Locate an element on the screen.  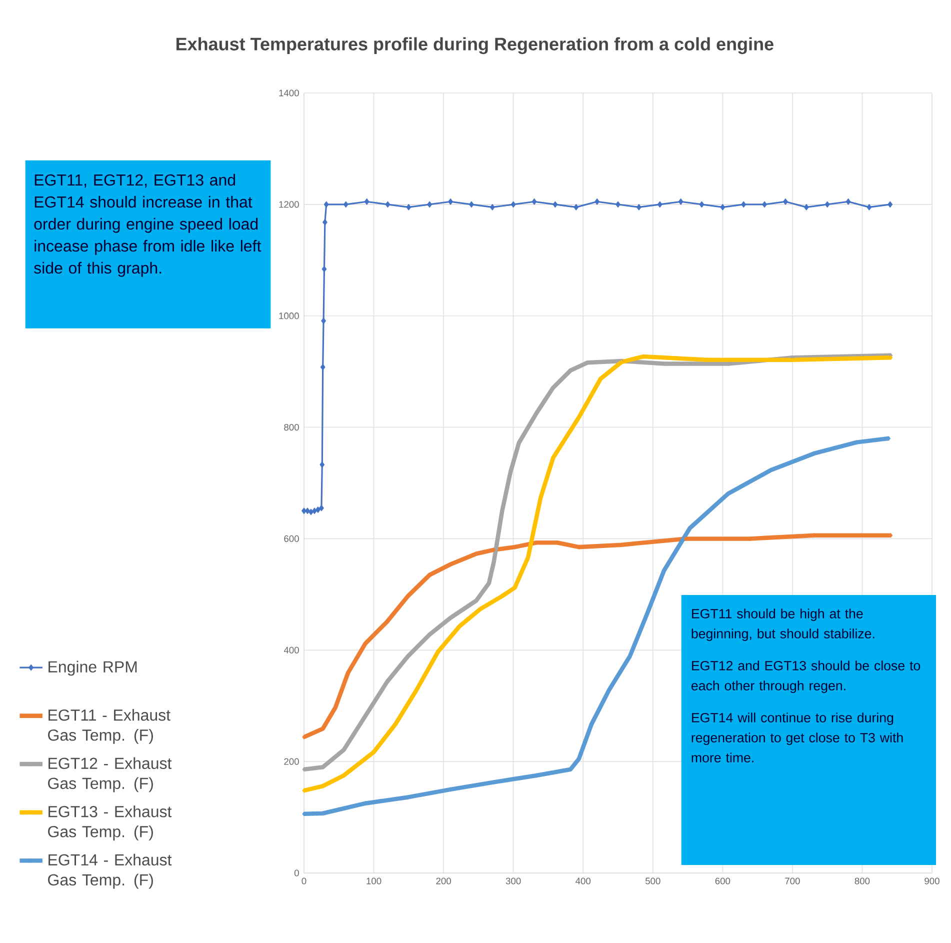
x-tick-label: 100 is located at coordinates (374, 881).